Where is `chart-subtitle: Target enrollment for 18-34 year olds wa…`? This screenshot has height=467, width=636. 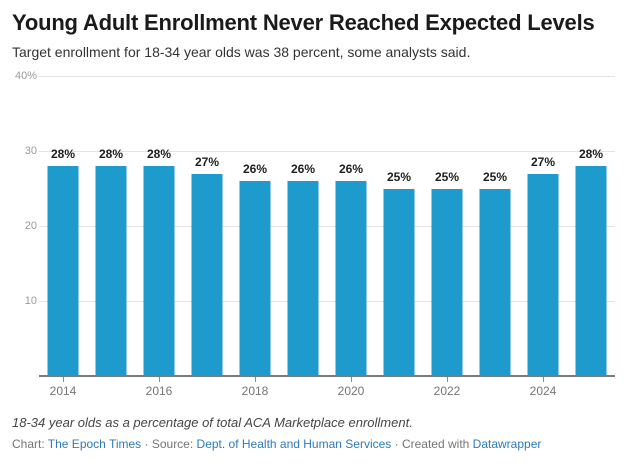
chart-subtitle: Target enrollment for 18-34 year olds wa… is located at coordinates (241, 52).